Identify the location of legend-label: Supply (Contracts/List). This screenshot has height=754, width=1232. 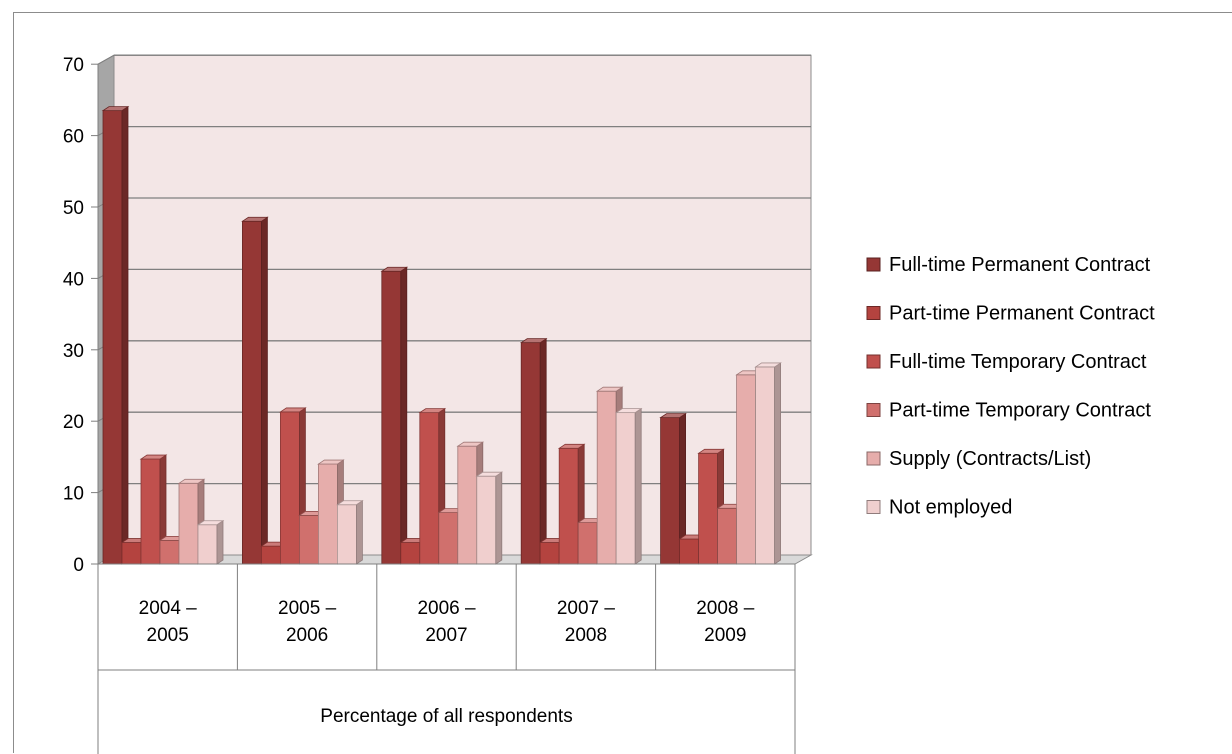
(990, 459).